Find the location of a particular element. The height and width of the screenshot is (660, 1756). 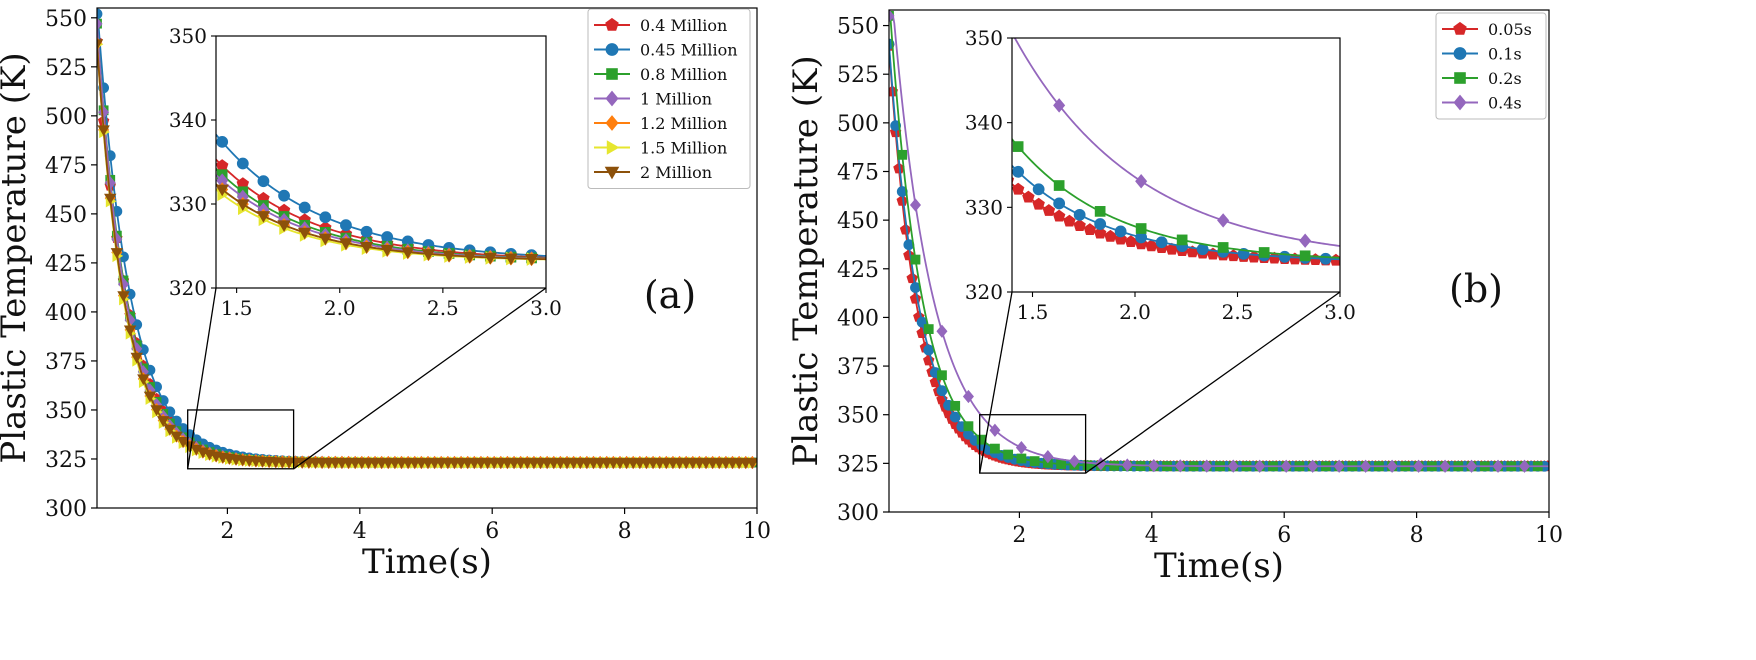

inset-x-tick-label: 2.5 is located at coordinates (1238, 312).